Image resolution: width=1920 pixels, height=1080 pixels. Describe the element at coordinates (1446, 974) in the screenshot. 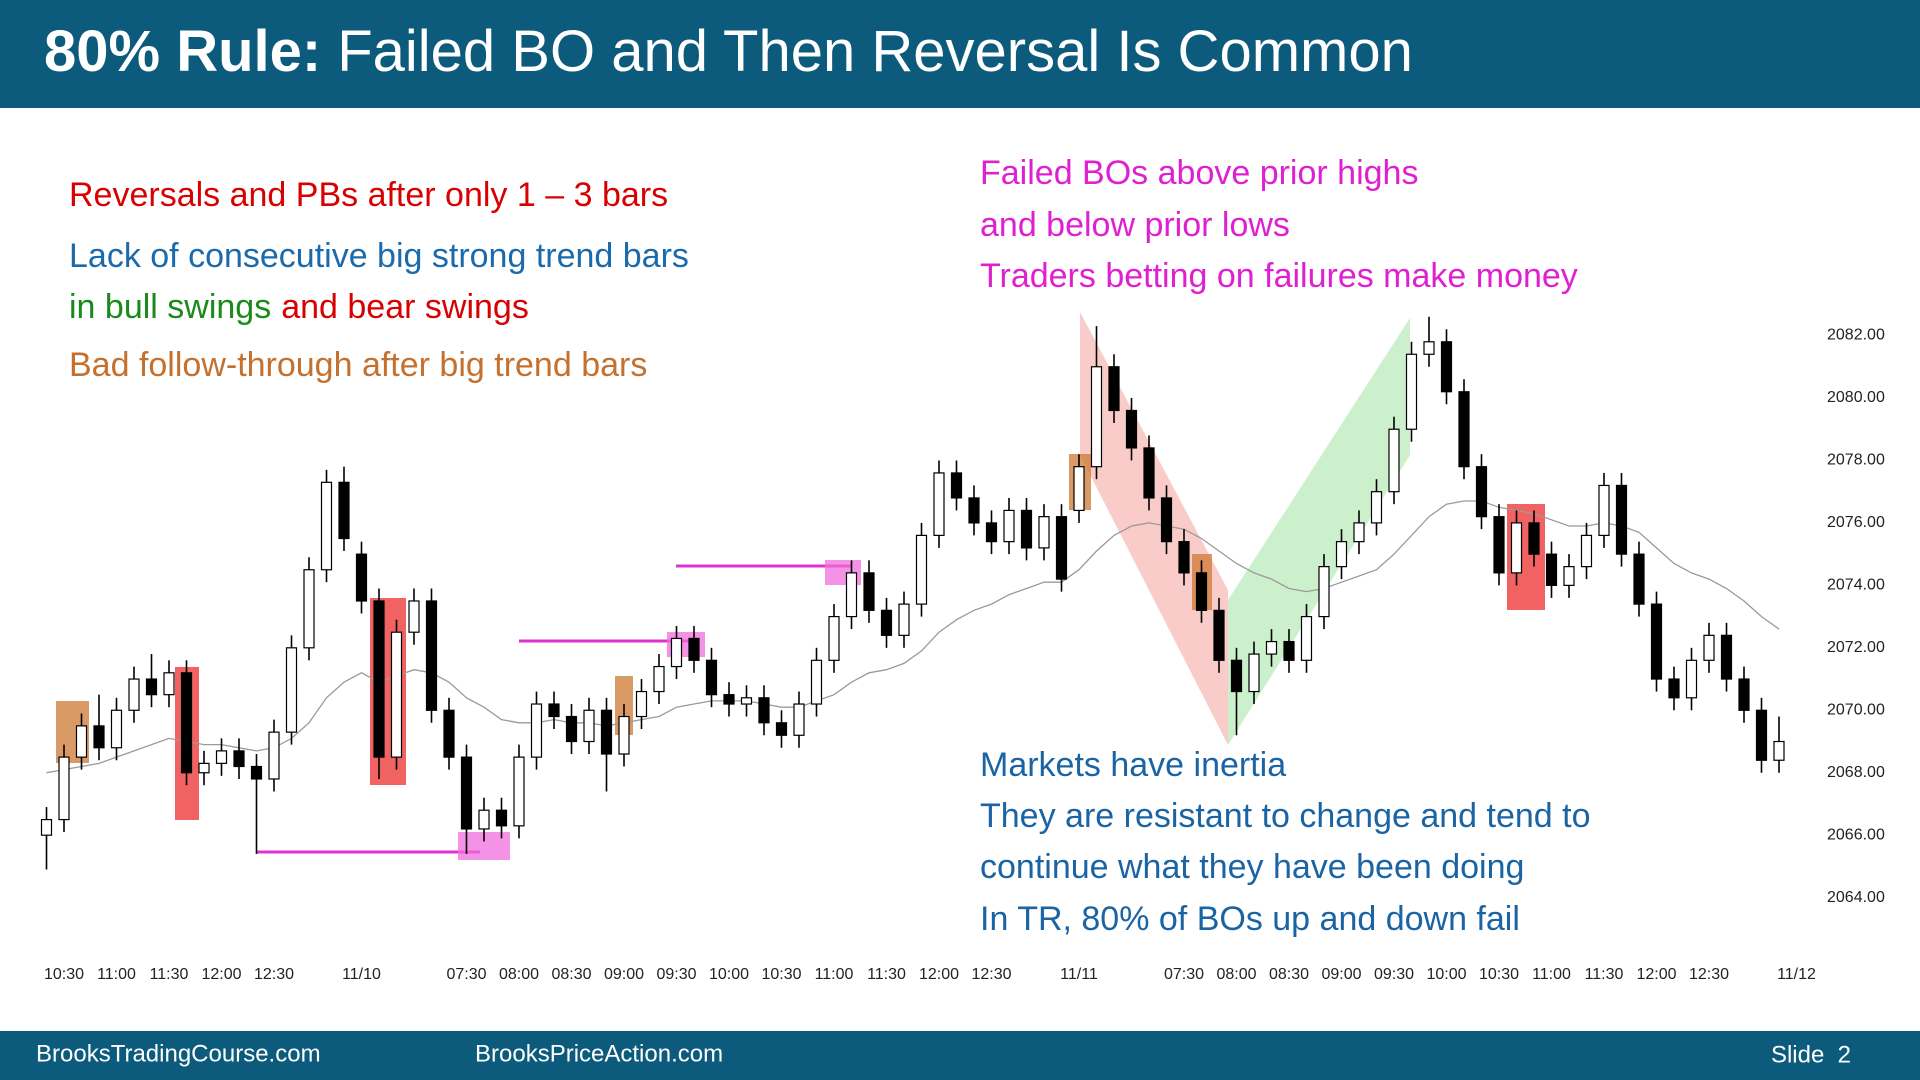

I see `x-tick-label: 10:00` at that location.